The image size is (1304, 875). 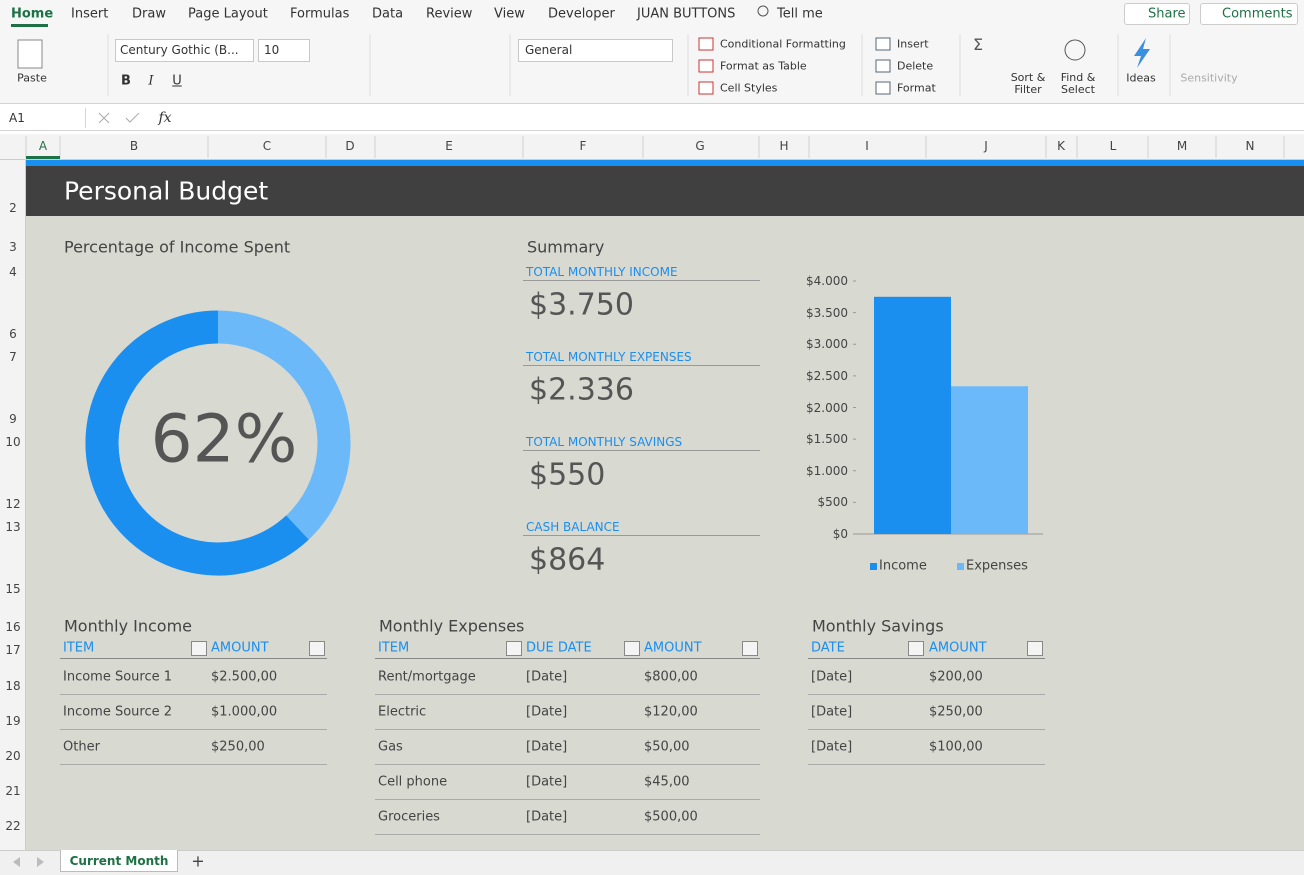 What do you see at coordinates (13, 208) in the screenshot?
I see `row-header: 2` at bounding box center [13, 208].